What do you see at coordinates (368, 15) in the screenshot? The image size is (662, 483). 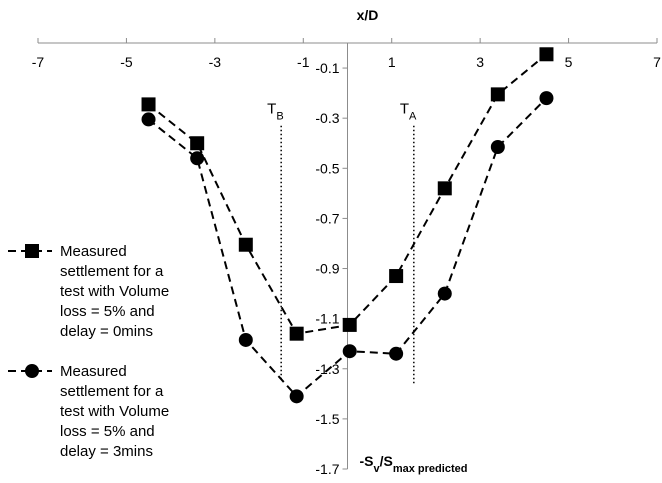 I see `x-axis-title: x/D` at bounding box center [368, 15].